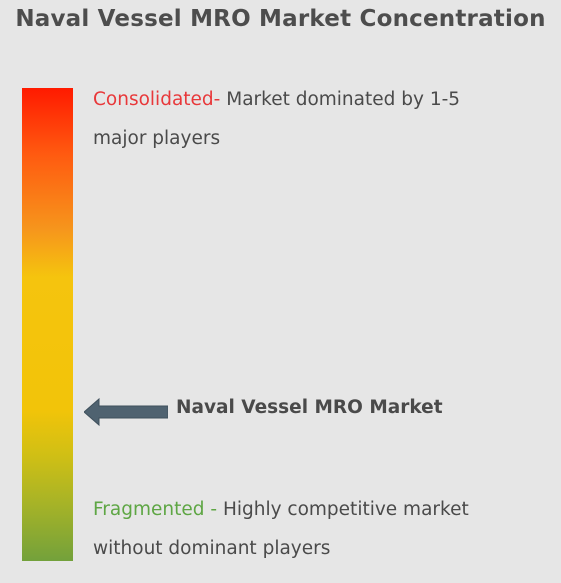  What do you see at coordinates (153, 99) in the screenshot?
I see `consolidated-keyword: Consolidated` at bounding box center [153, 99].